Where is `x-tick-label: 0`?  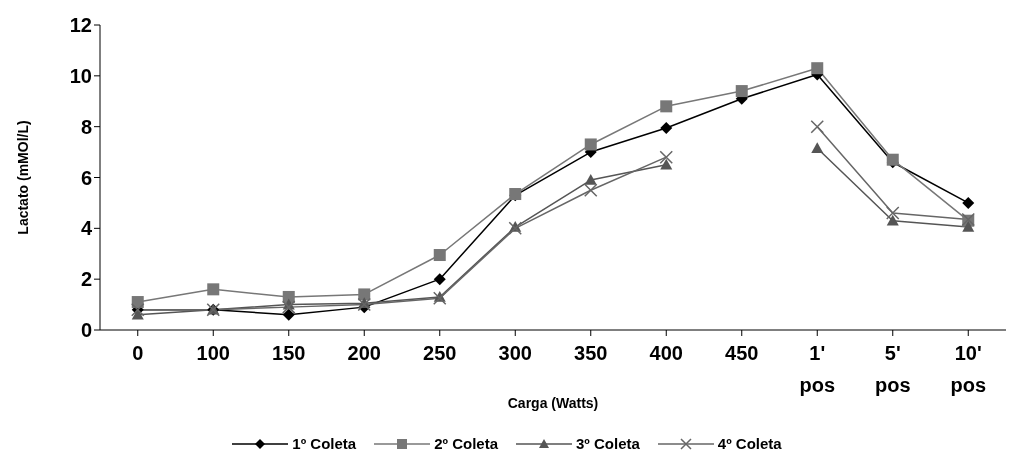 x-tick-label: 0 is located at coordinates (138, 353).